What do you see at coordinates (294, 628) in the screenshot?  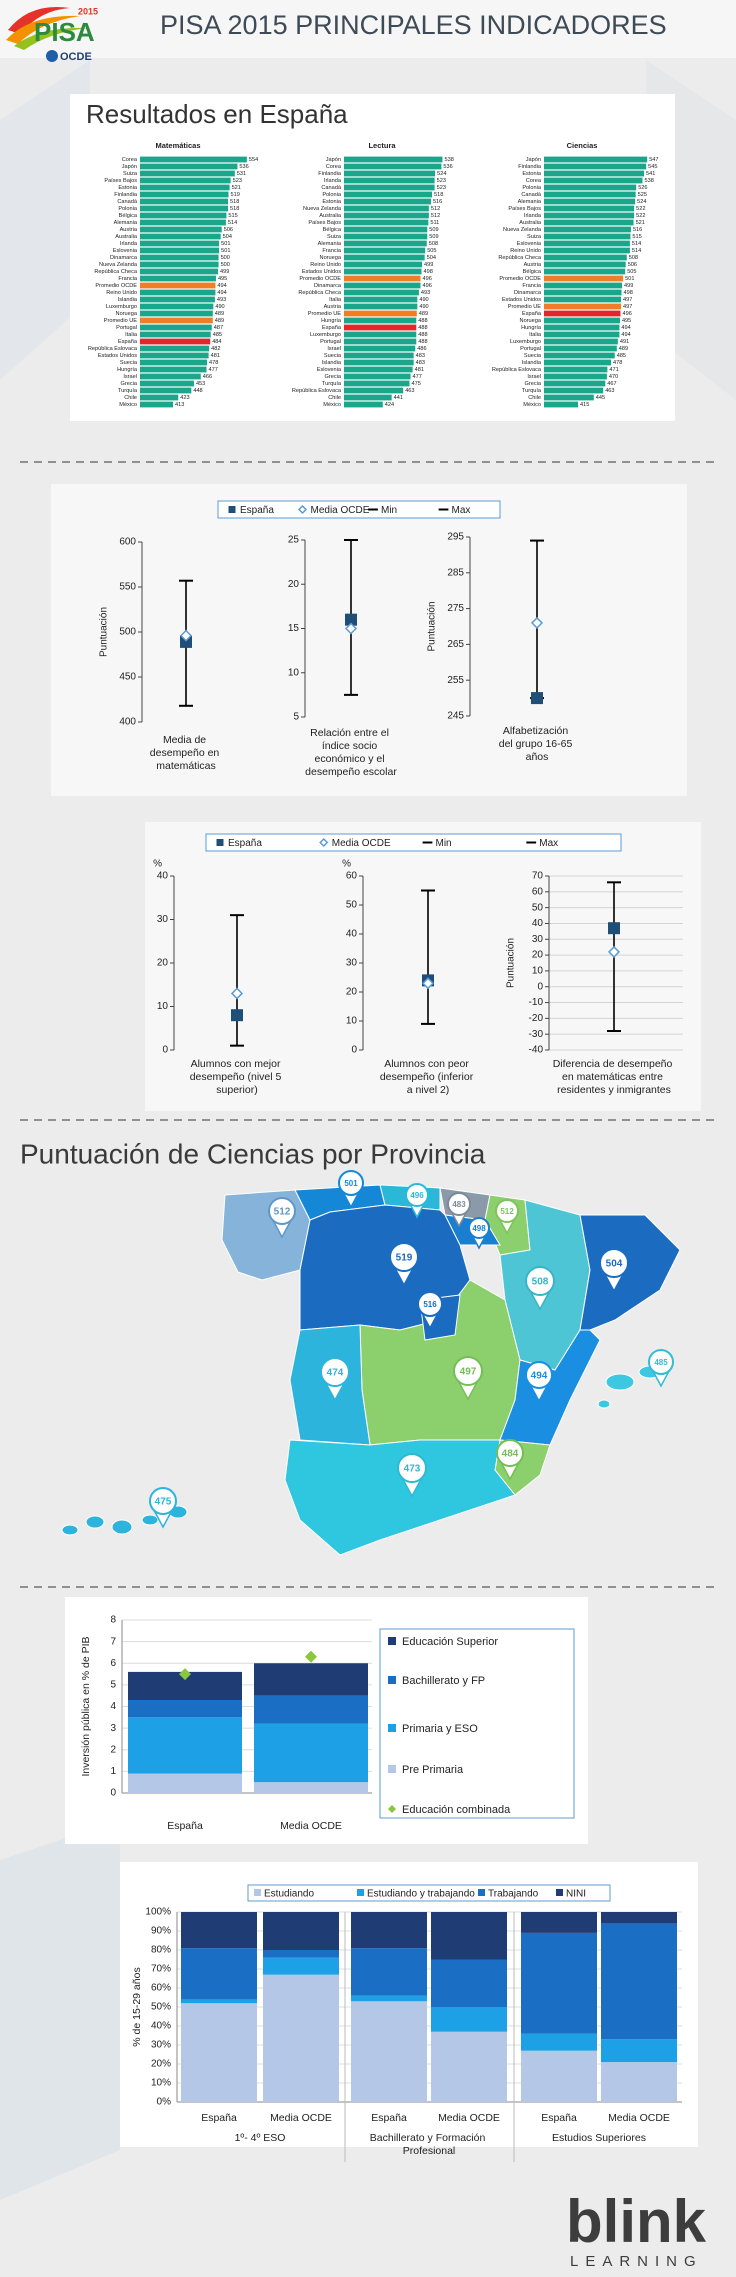 I see `y-tick-label: 15` at bounding box center [294, 628].